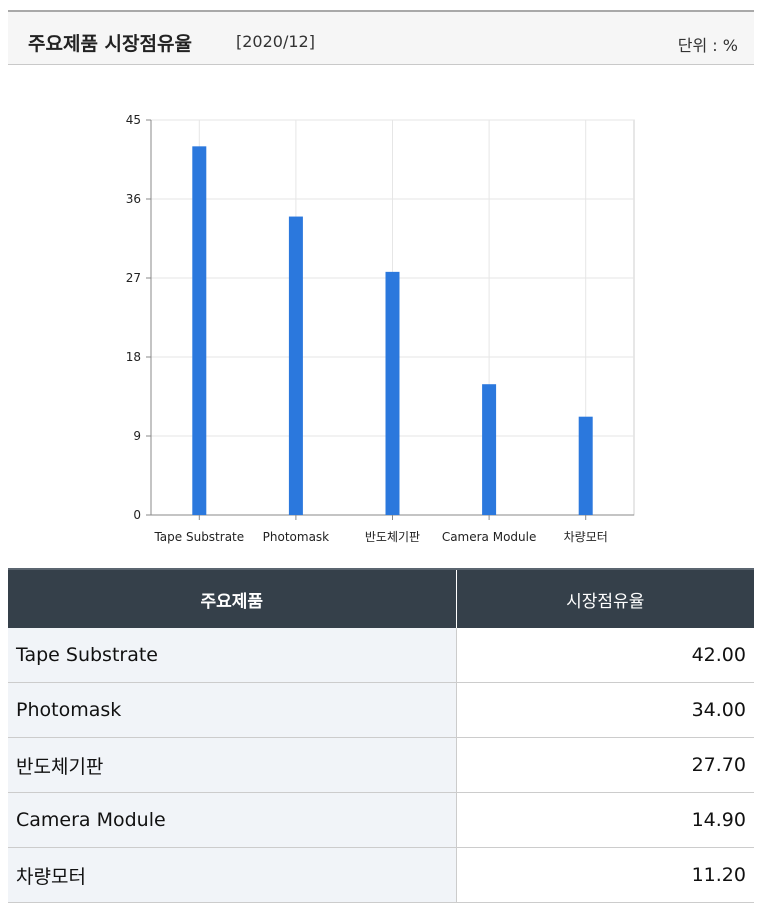 The image size is (762, 916). Describe the element at coordinates (489, 537) in the screenshot. I see `x-tick-label: Camera Module` at that location.